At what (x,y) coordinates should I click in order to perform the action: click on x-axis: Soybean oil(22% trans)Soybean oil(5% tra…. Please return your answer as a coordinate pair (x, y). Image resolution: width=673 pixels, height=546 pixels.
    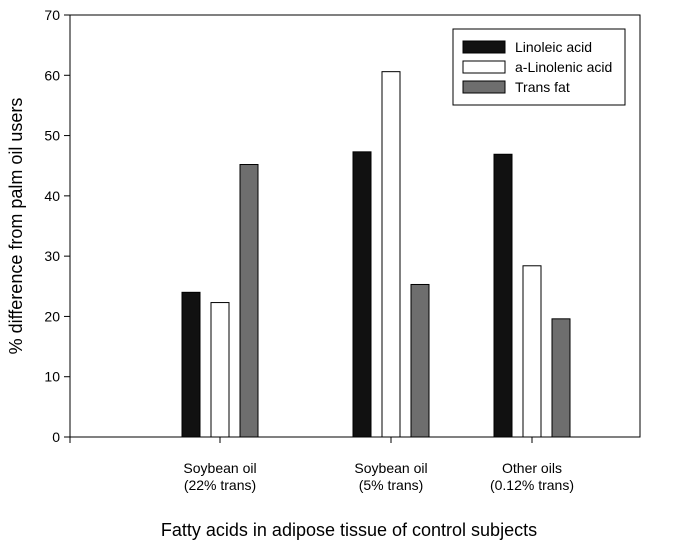
    Looking at the image, I should click on (321, 465).